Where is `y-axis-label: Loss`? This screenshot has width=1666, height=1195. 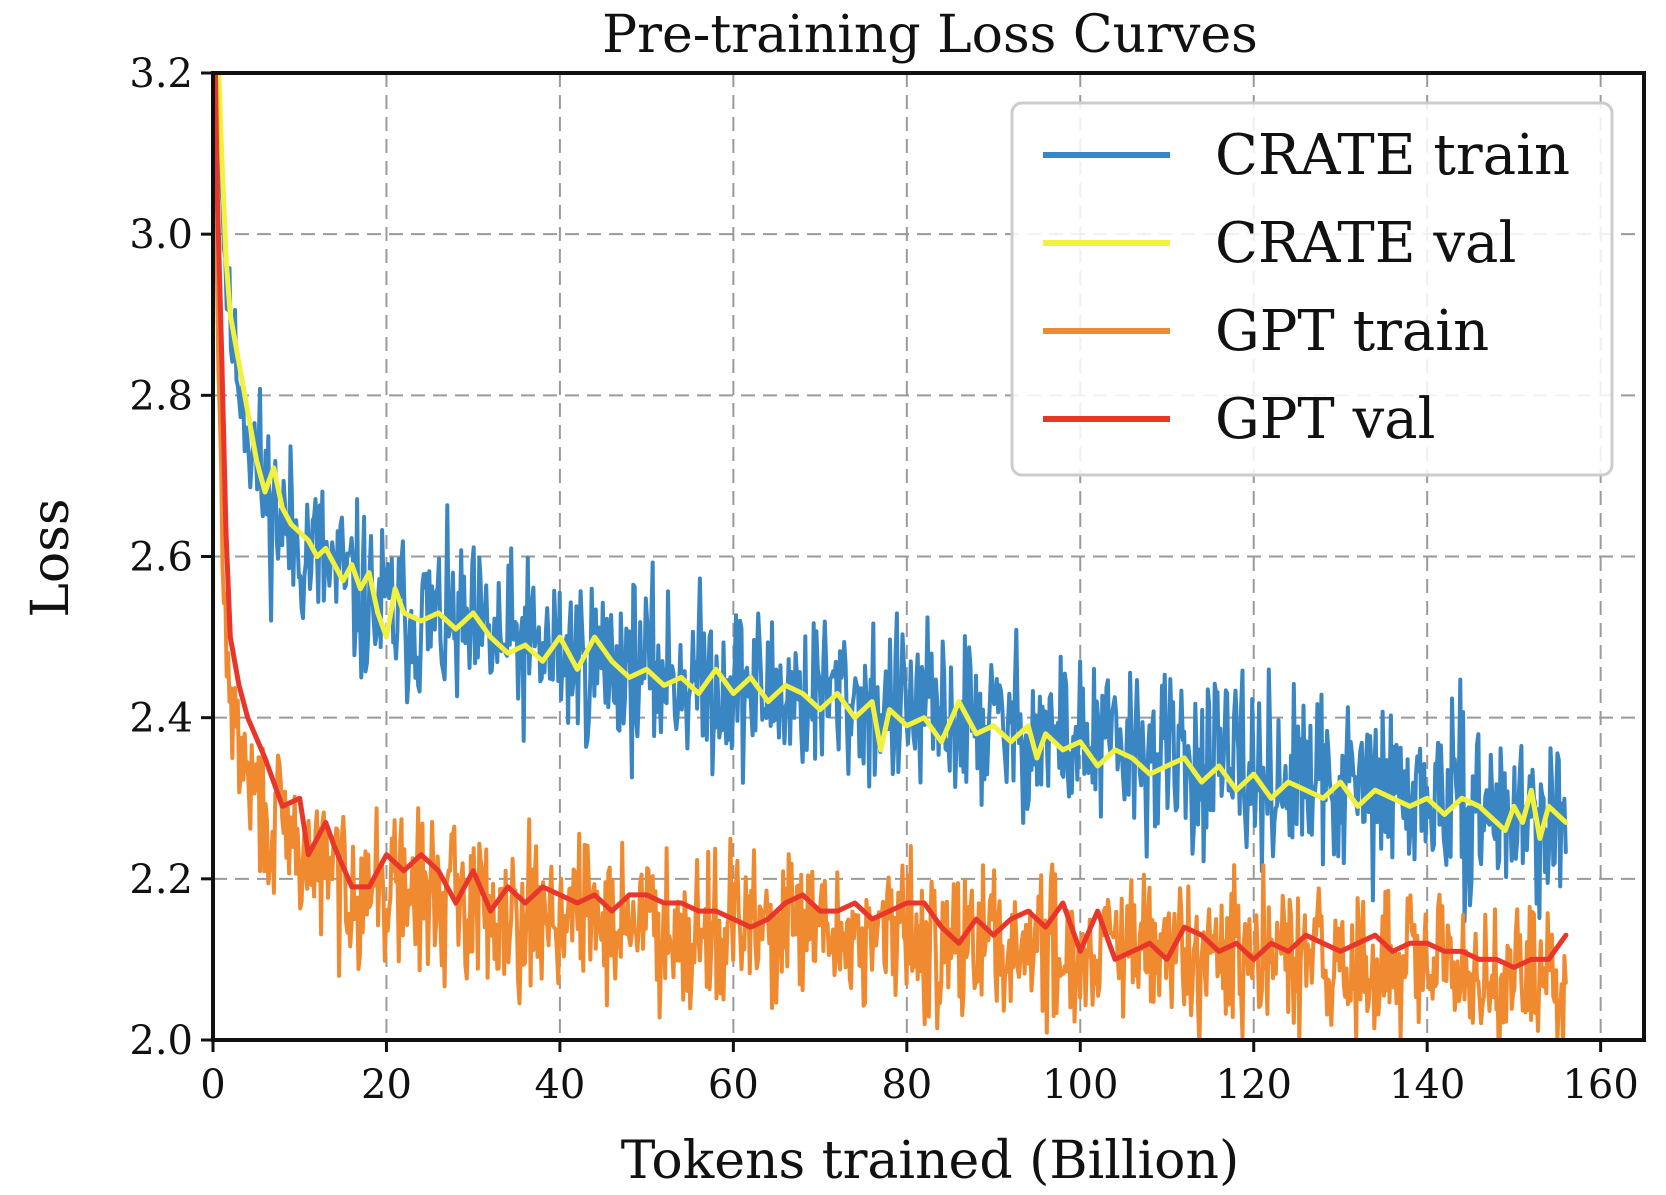 y-axis-label: Loss is located at coordinates (51, 557).